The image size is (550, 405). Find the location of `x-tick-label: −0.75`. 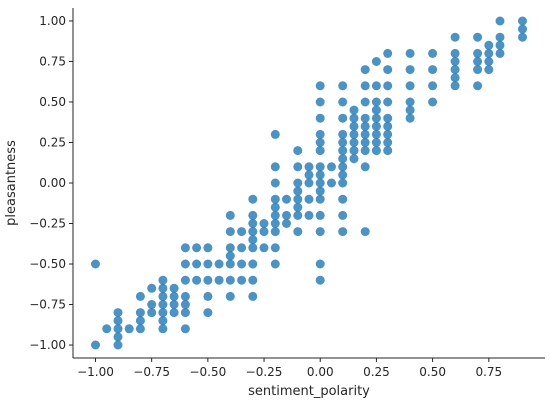

x-tick-label: −0.75 is located at coordinates (151, 372).